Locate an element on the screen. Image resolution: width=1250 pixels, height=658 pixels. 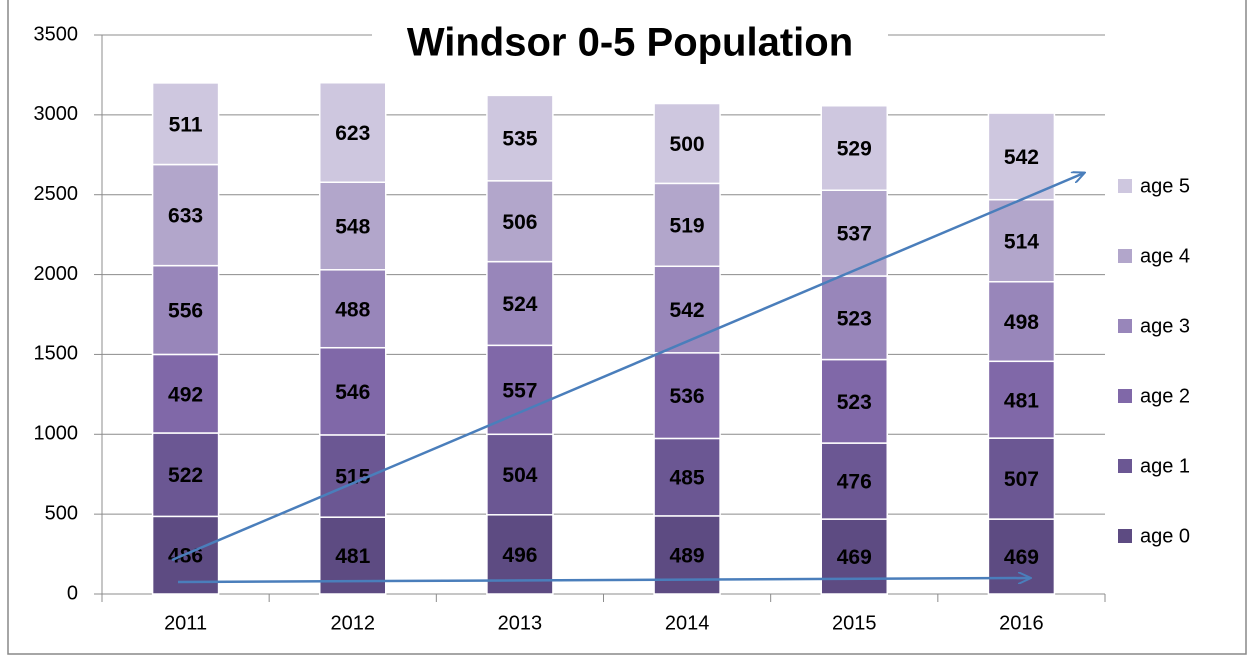
y-tick-label: 1000 is located at coordinates (56, 434).